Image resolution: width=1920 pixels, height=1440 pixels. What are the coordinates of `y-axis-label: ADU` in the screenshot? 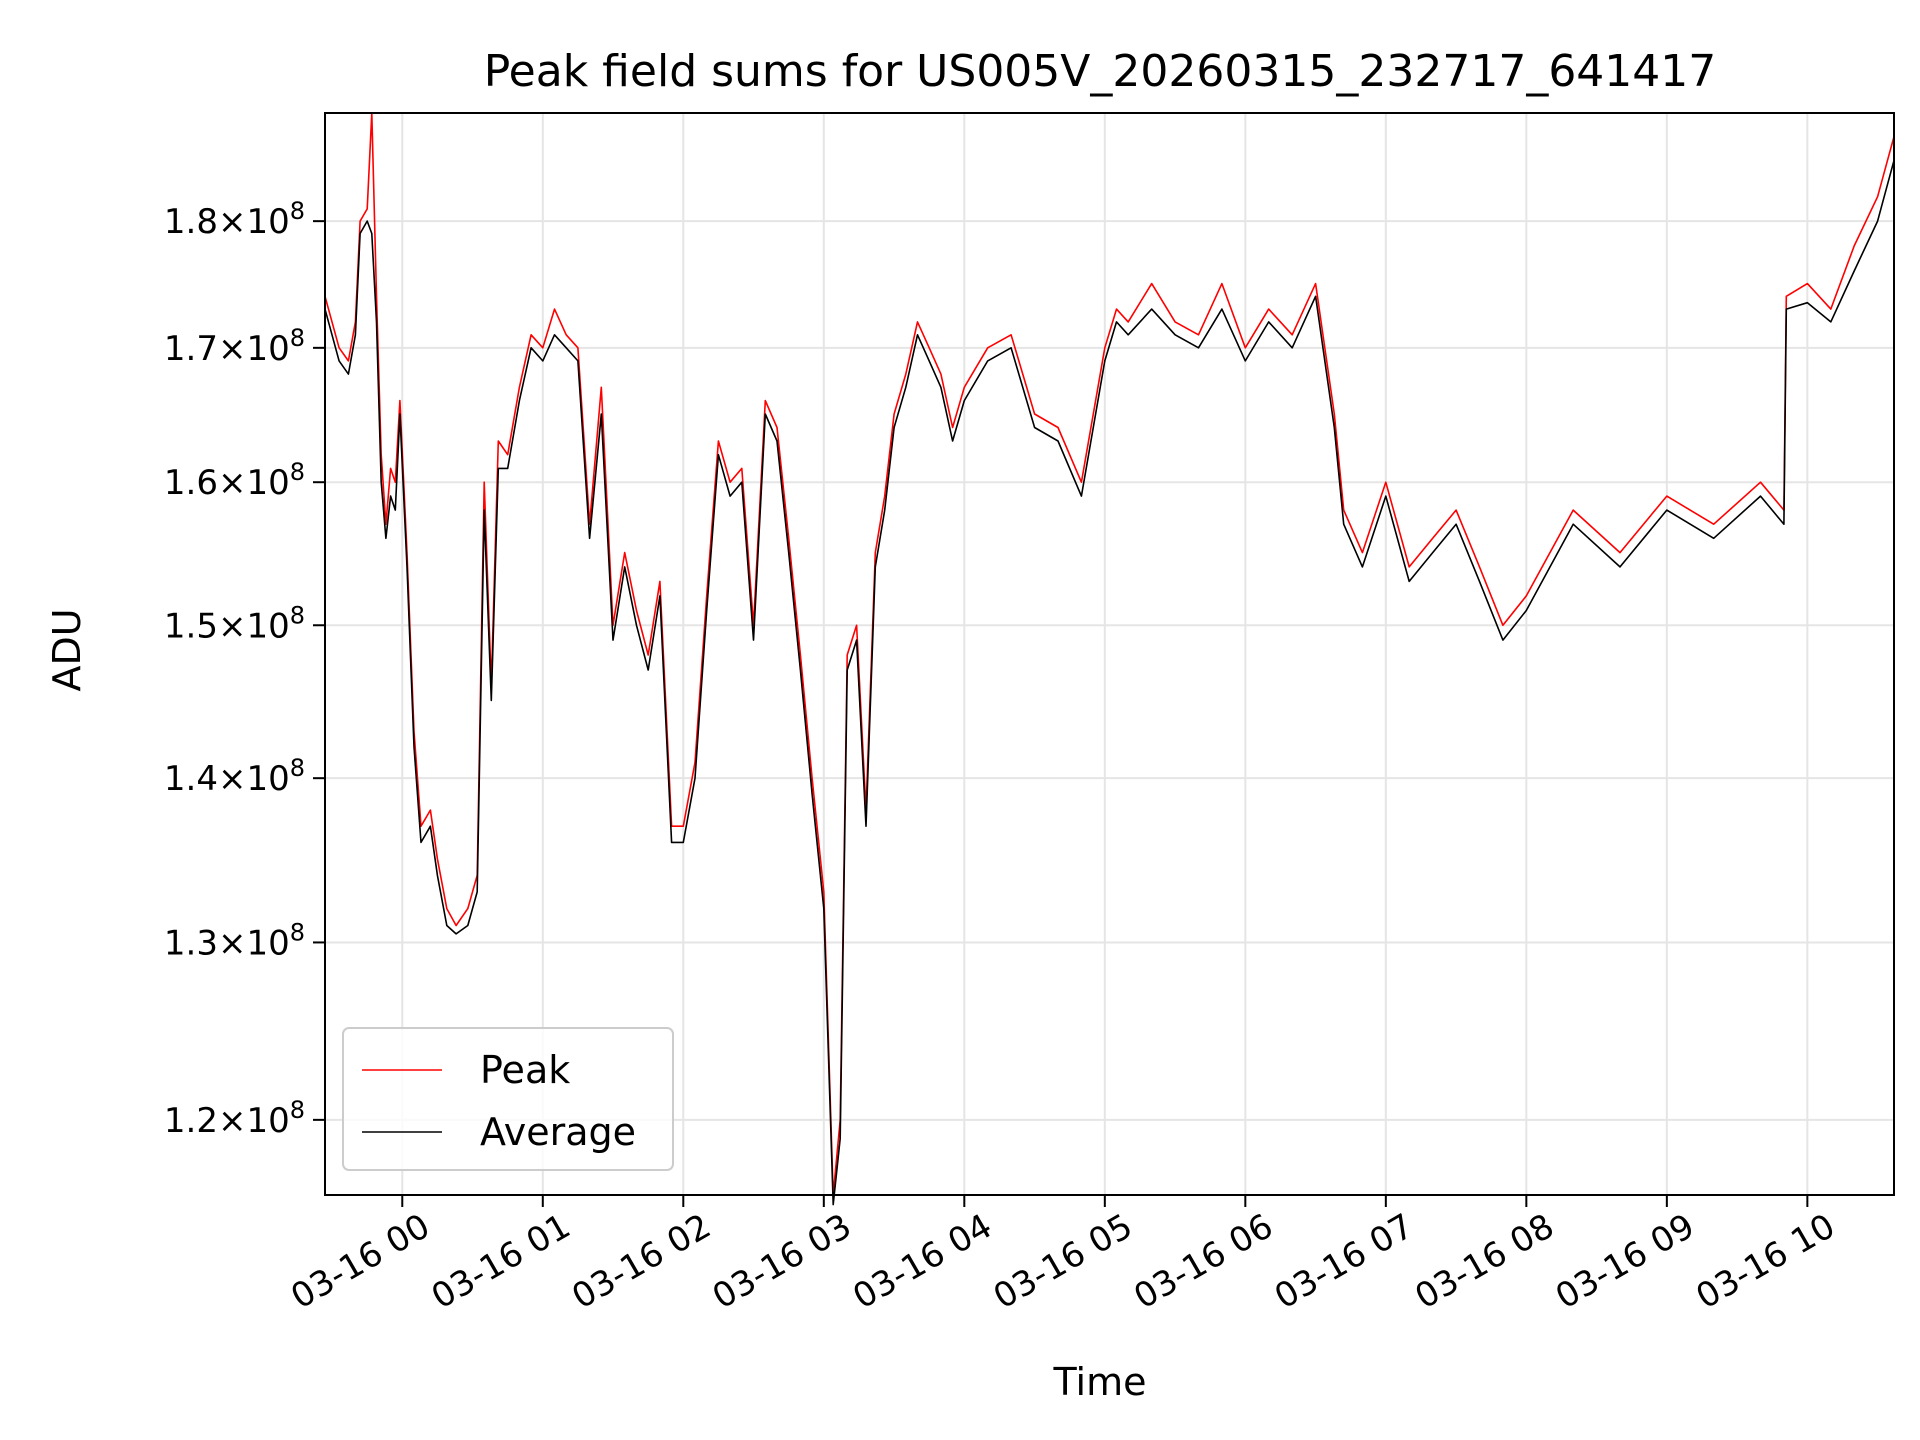 It's located at (67, 649).